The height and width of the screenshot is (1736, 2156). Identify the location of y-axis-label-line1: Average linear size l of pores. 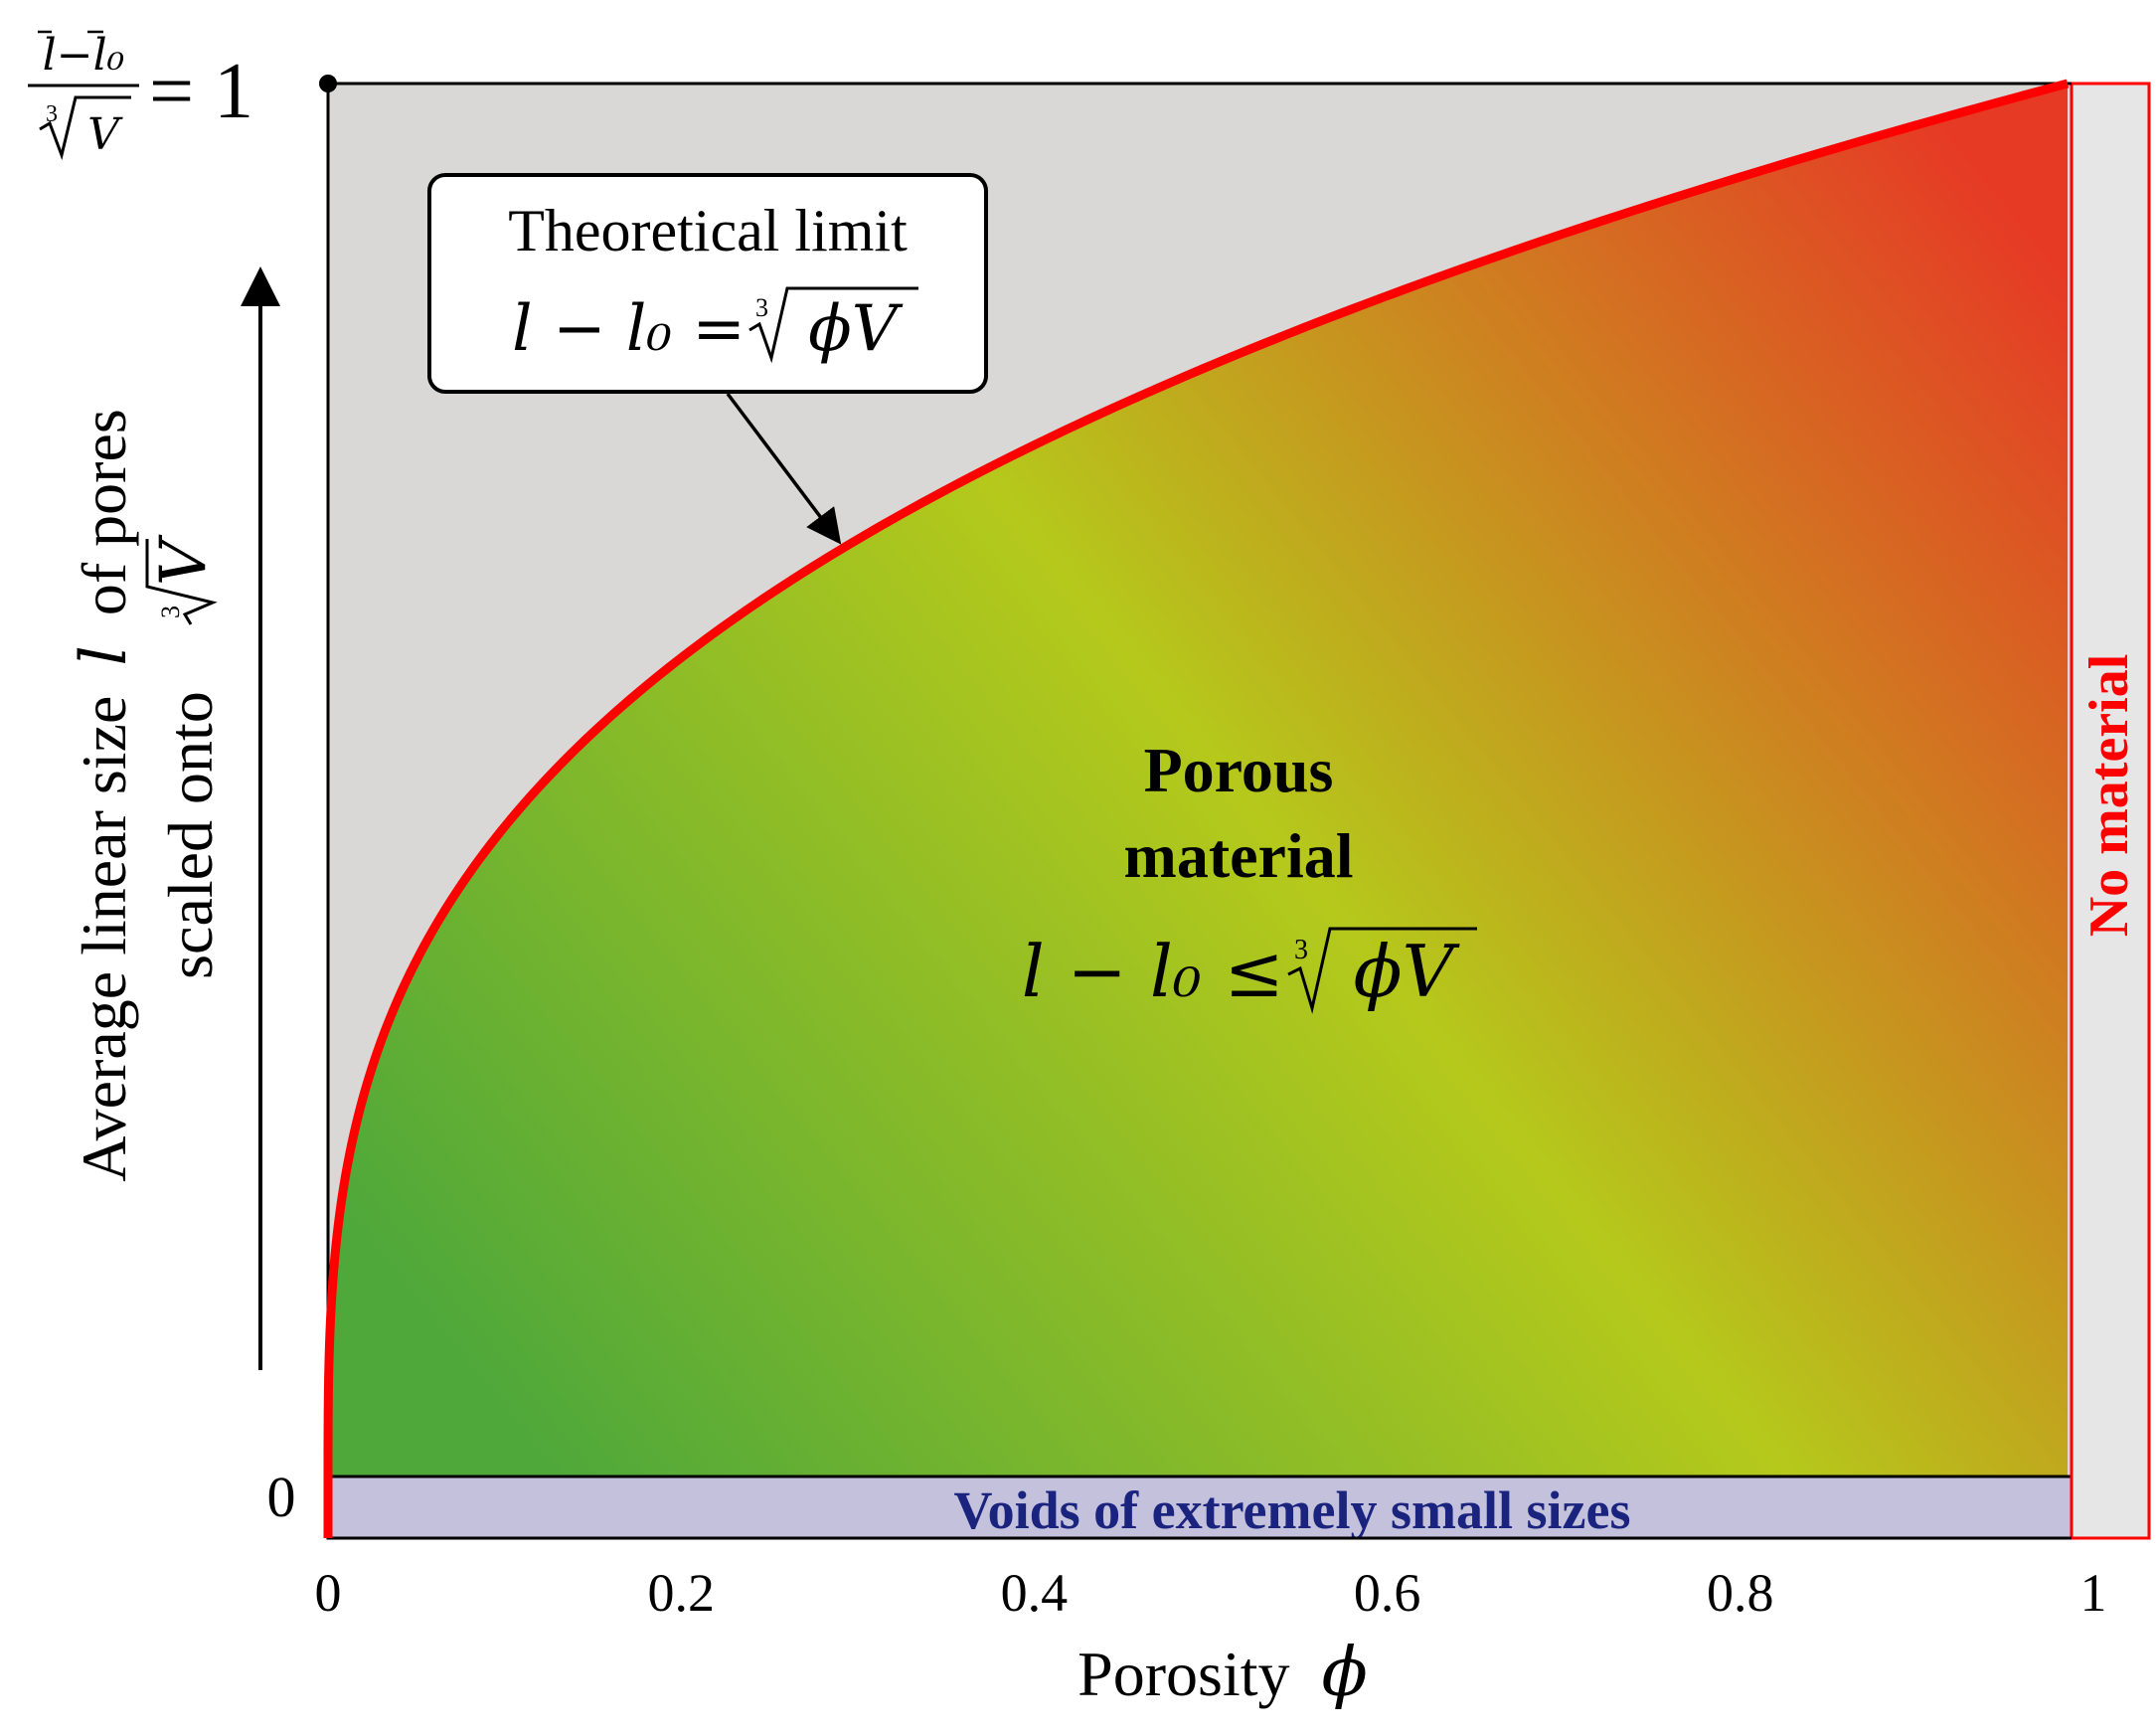
(104, 795).